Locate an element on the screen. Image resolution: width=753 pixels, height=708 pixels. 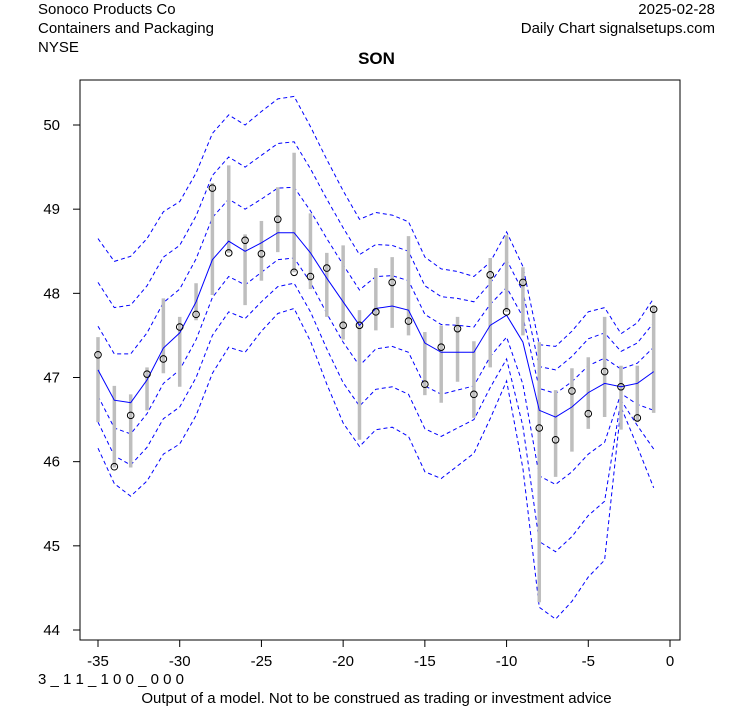
chart-date: 2025-02-28 is located at coordinates (676, 9).